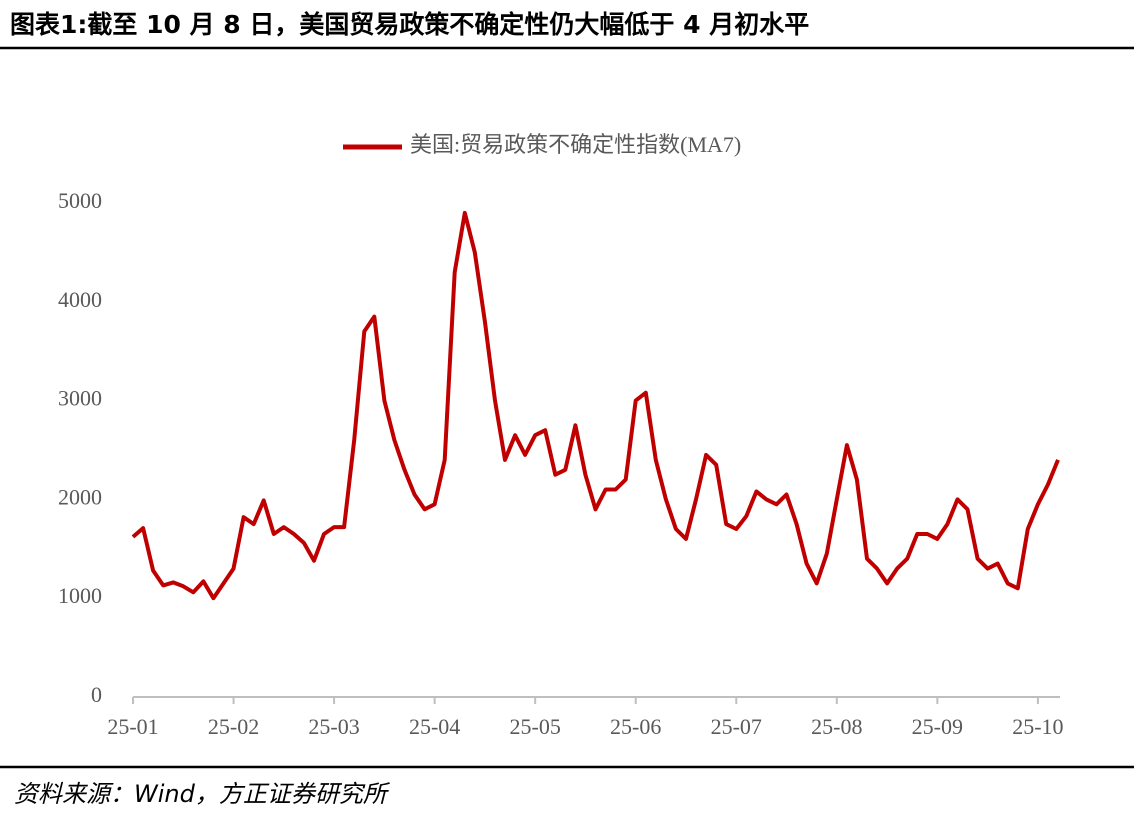 The width and height of the screenshot is (1134, 822). What do you see at coordinates (333, 726) in the screenshot?
I see `x-tick-label: 25-03` at bounding box center [333, 726].